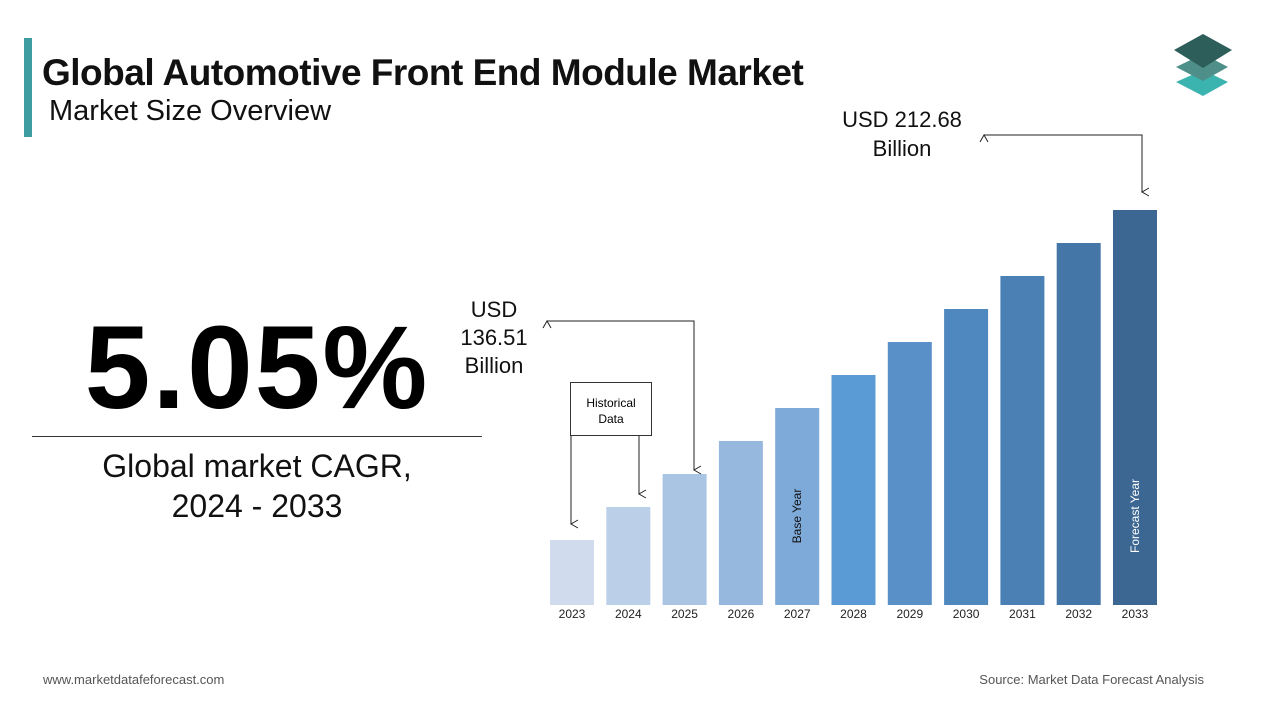  Describe the element at coordinates (1064, 165) in the screenshot. I see `end-arrow` at that location.